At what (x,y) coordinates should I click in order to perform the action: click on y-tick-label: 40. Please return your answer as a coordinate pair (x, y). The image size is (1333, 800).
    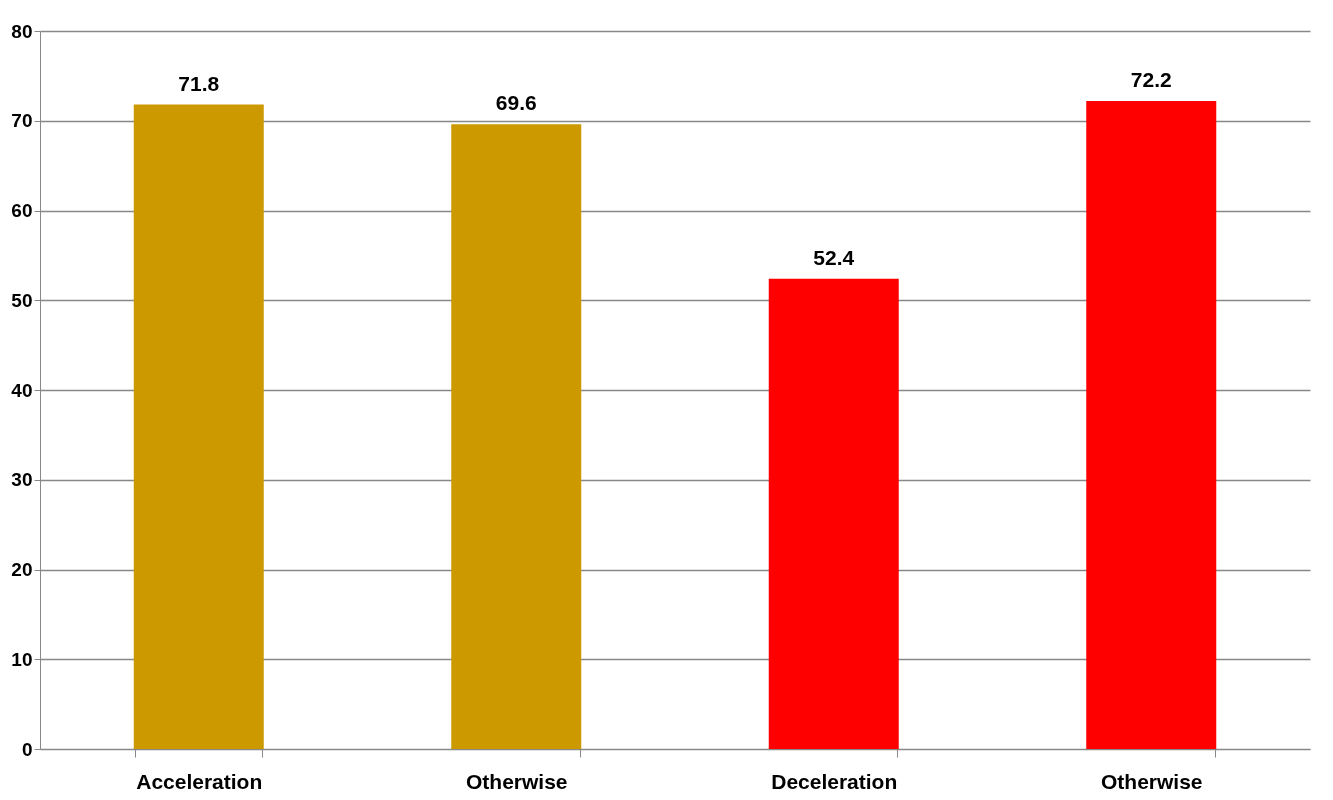
    Looking at the image, I should click on (22, 390).